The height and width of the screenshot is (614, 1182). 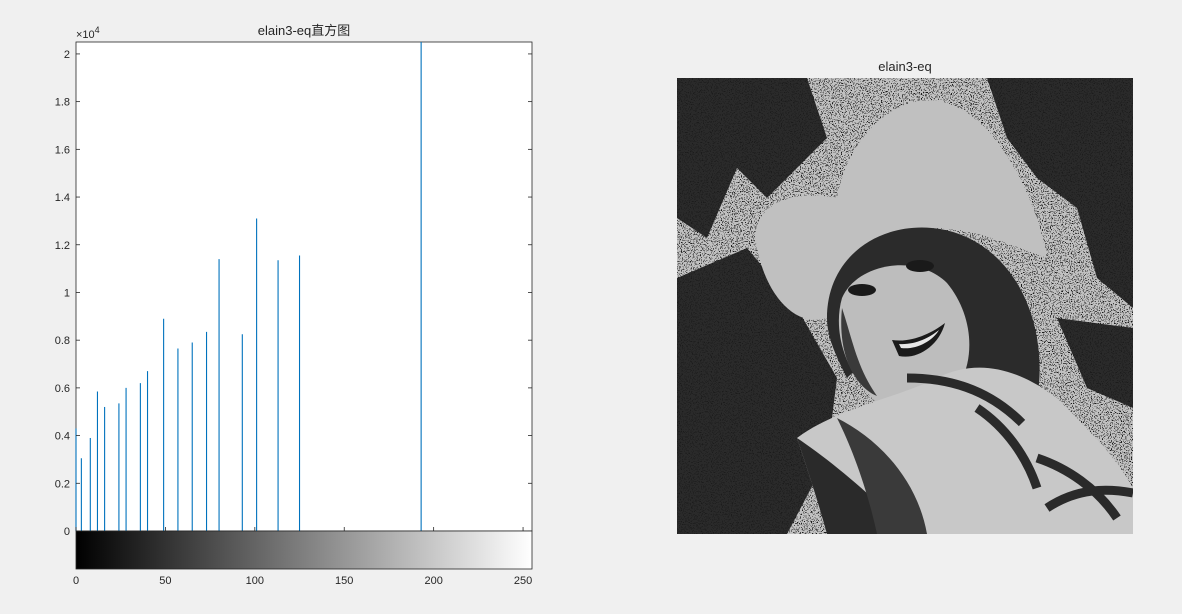 What do you see at coordinates (523, 581) in the screenshot?
I see `x-tick-label: 250` at bounding box center [523, 581].